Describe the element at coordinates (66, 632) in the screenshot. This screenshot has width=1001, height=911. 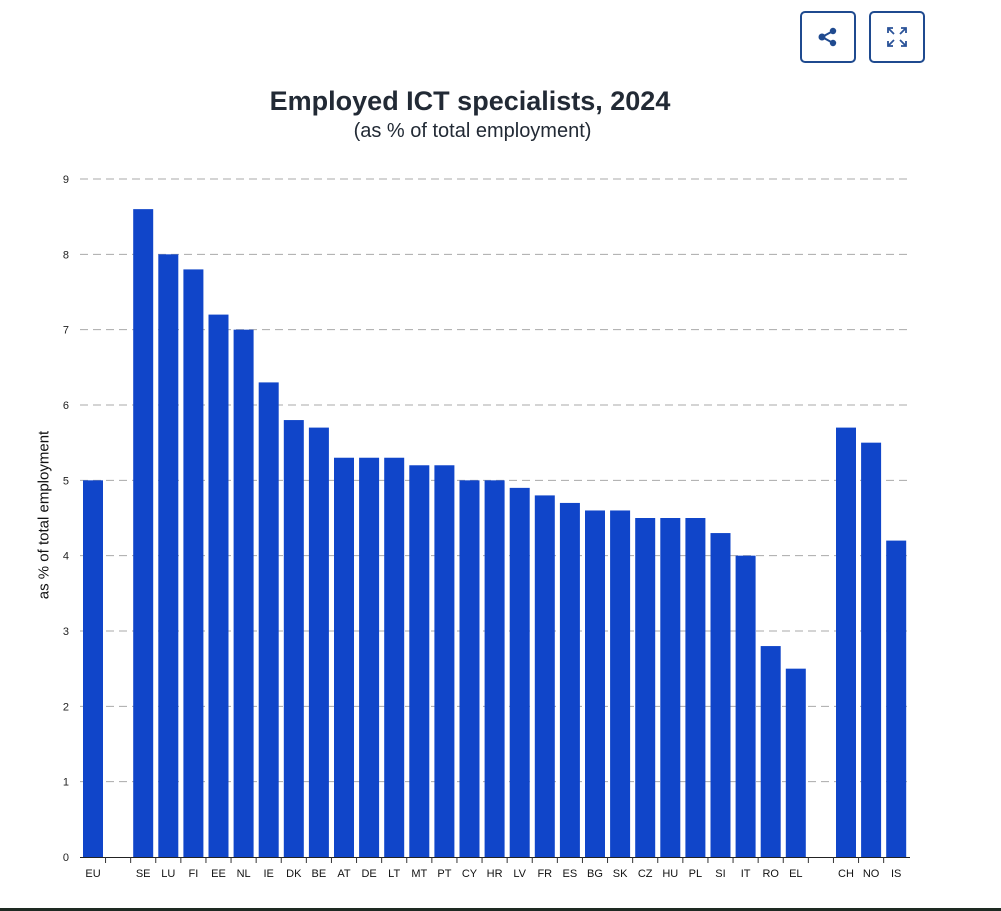
I see `y-tick-label: 3` at that location.